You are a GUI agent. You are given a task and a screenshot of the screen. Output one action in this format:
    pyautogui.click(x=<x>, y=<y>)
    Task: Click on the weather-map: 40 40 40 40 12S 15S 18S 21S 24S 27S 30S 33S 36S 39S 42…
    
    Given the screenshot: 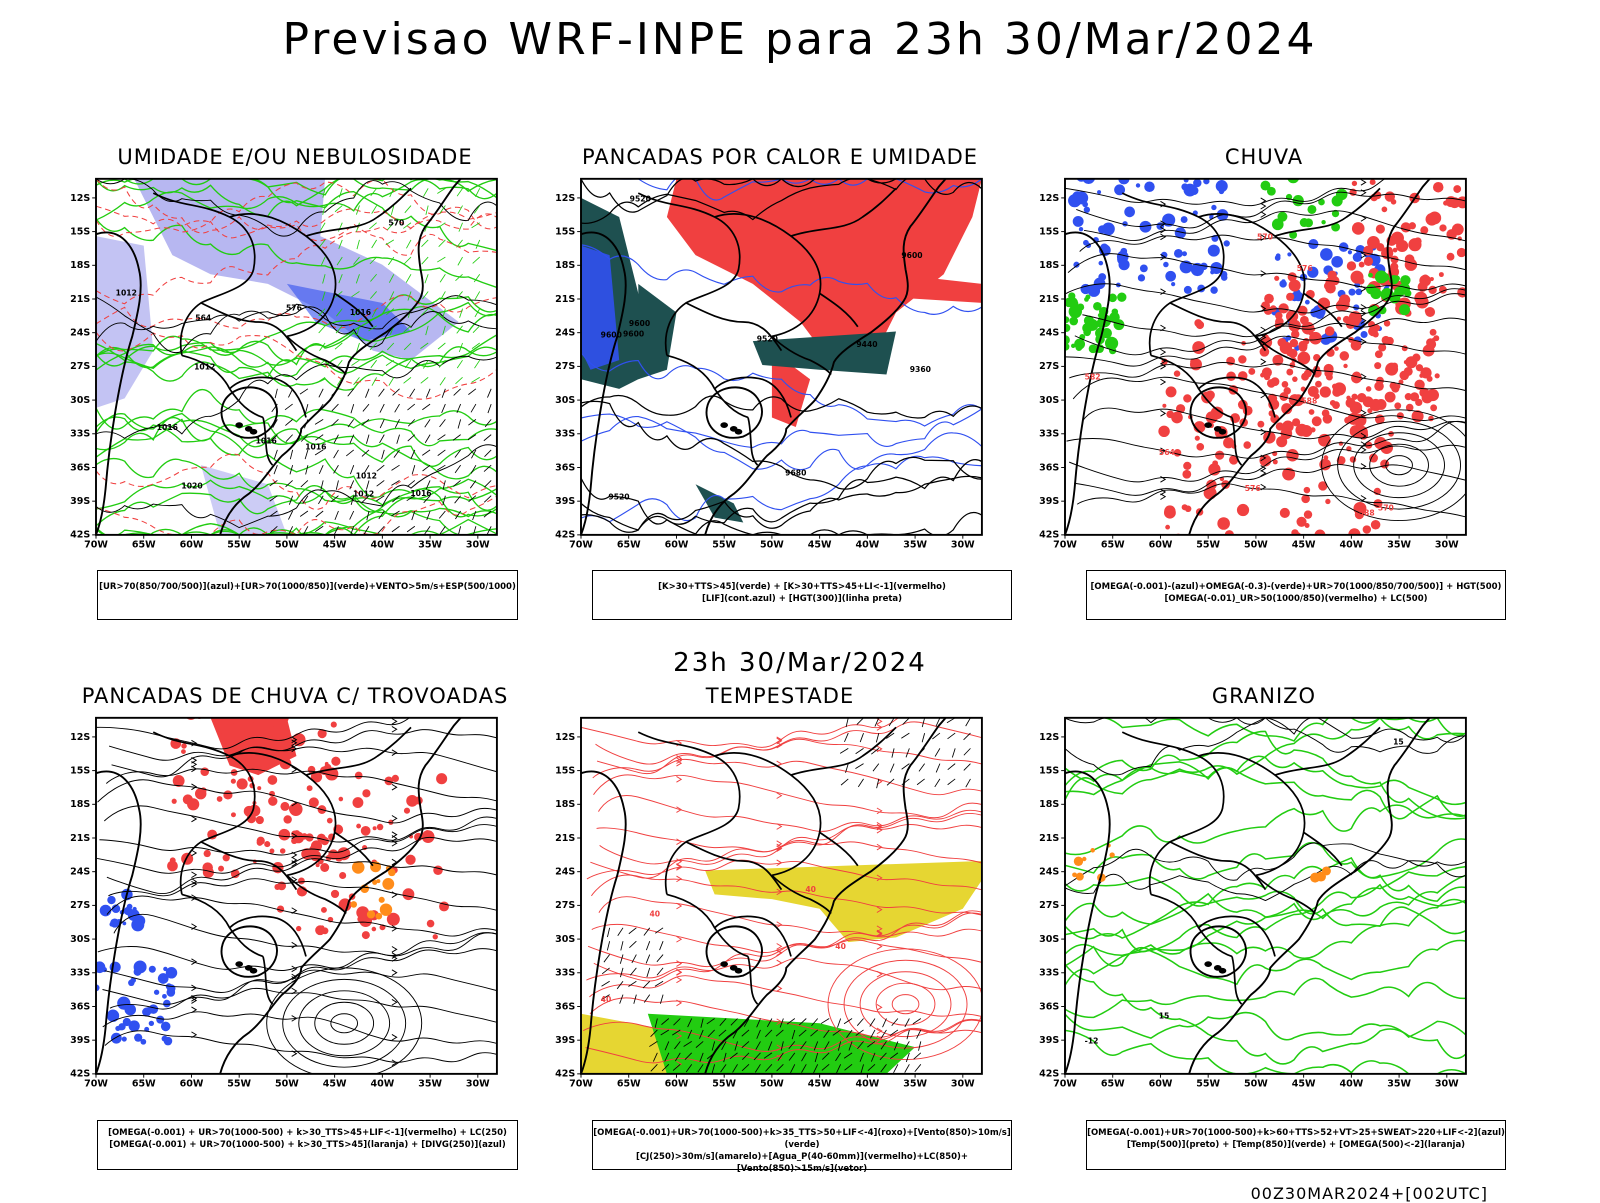 What is the action you would take?
    pyautogui.click(x=769, y=902)
    